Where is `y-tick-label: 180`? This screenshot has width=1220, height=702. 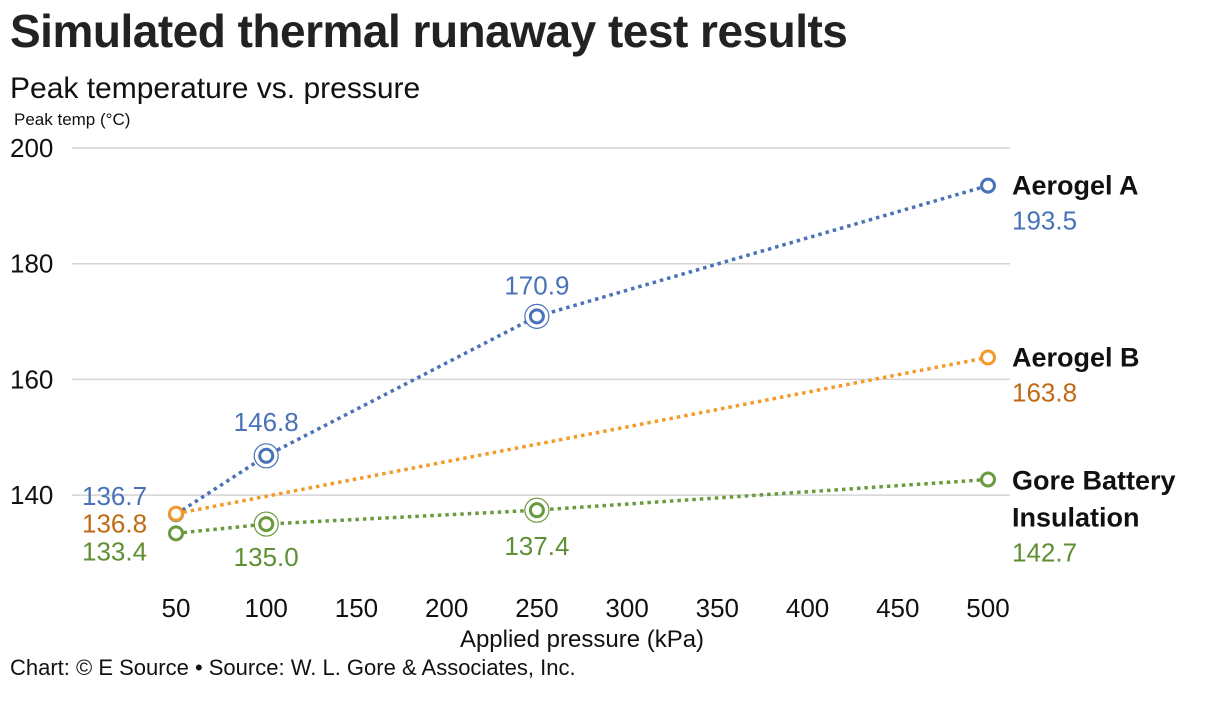
y-tick-label: 180 is located at coordinates (31, 264).